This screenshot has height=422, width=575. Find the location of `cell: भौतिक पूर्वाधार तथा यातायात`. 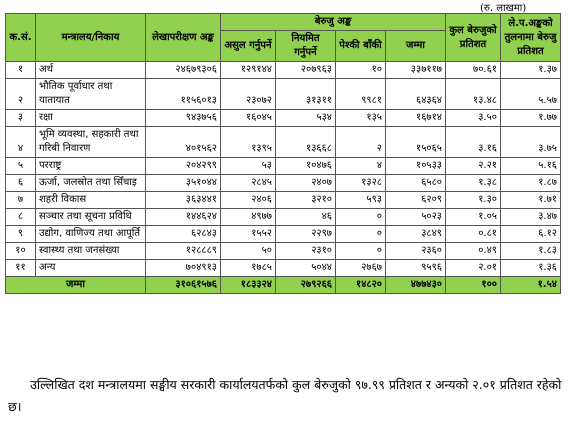

cell: भौतिक पूर्वाधार तथा यातायात is located at coordinates (90, 94).